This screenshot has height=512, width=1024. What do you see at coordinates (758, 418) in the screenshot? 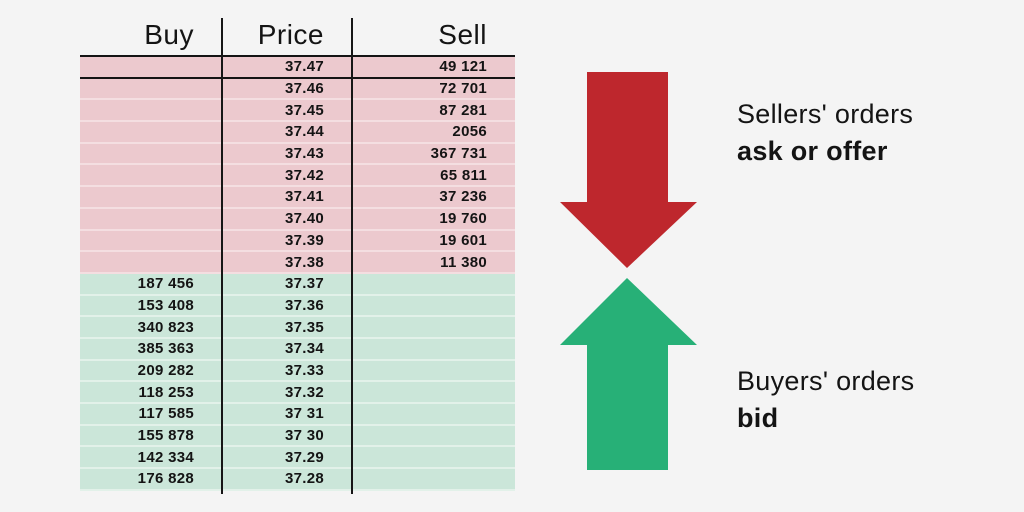
I see `buyers-label-line2: bid` at bounding box center [758, 418].